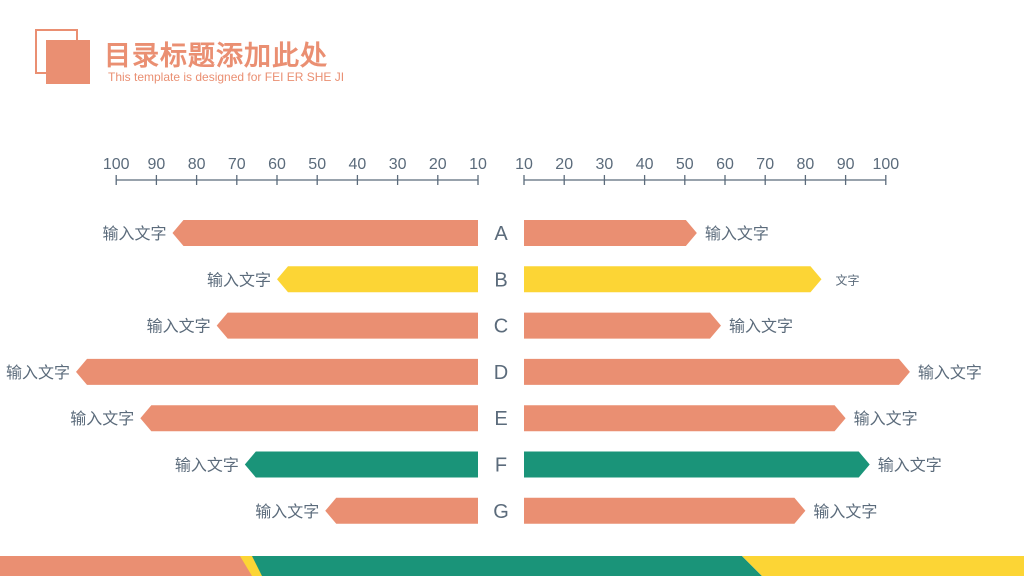  I want to click on category-label-b: B, so click(500, 280).